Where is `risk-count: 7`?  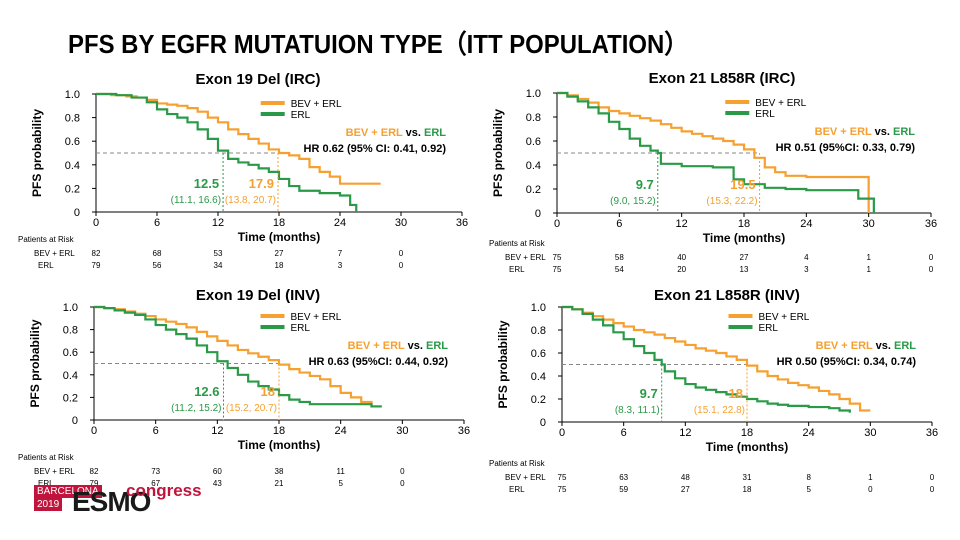 risk-count: 7 is located at coordinates (340, 253).